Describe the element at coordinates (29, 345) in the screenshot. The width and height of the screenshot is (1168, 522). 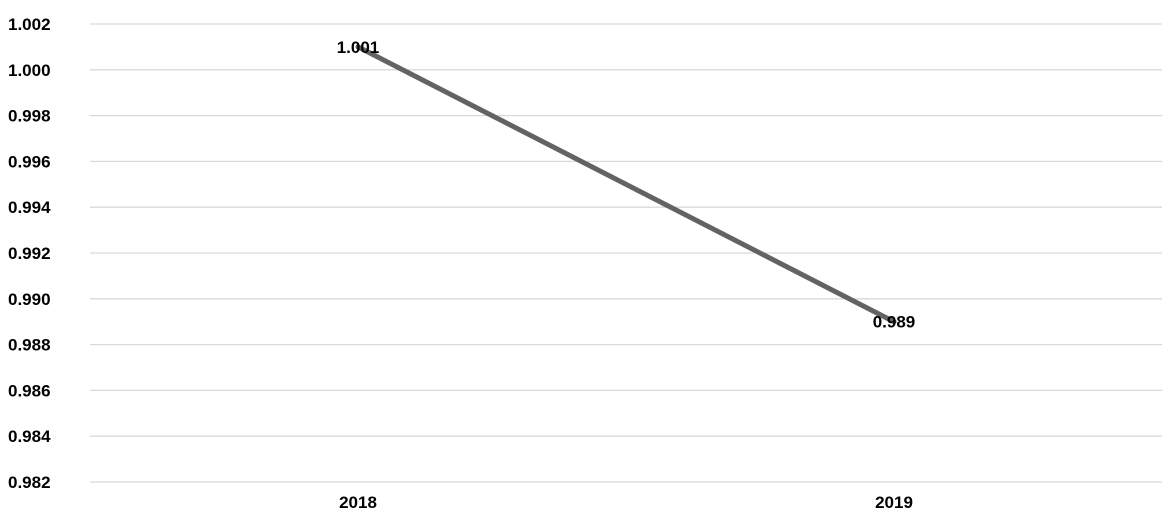
I see `y-tick-label: 0.988` at that location.